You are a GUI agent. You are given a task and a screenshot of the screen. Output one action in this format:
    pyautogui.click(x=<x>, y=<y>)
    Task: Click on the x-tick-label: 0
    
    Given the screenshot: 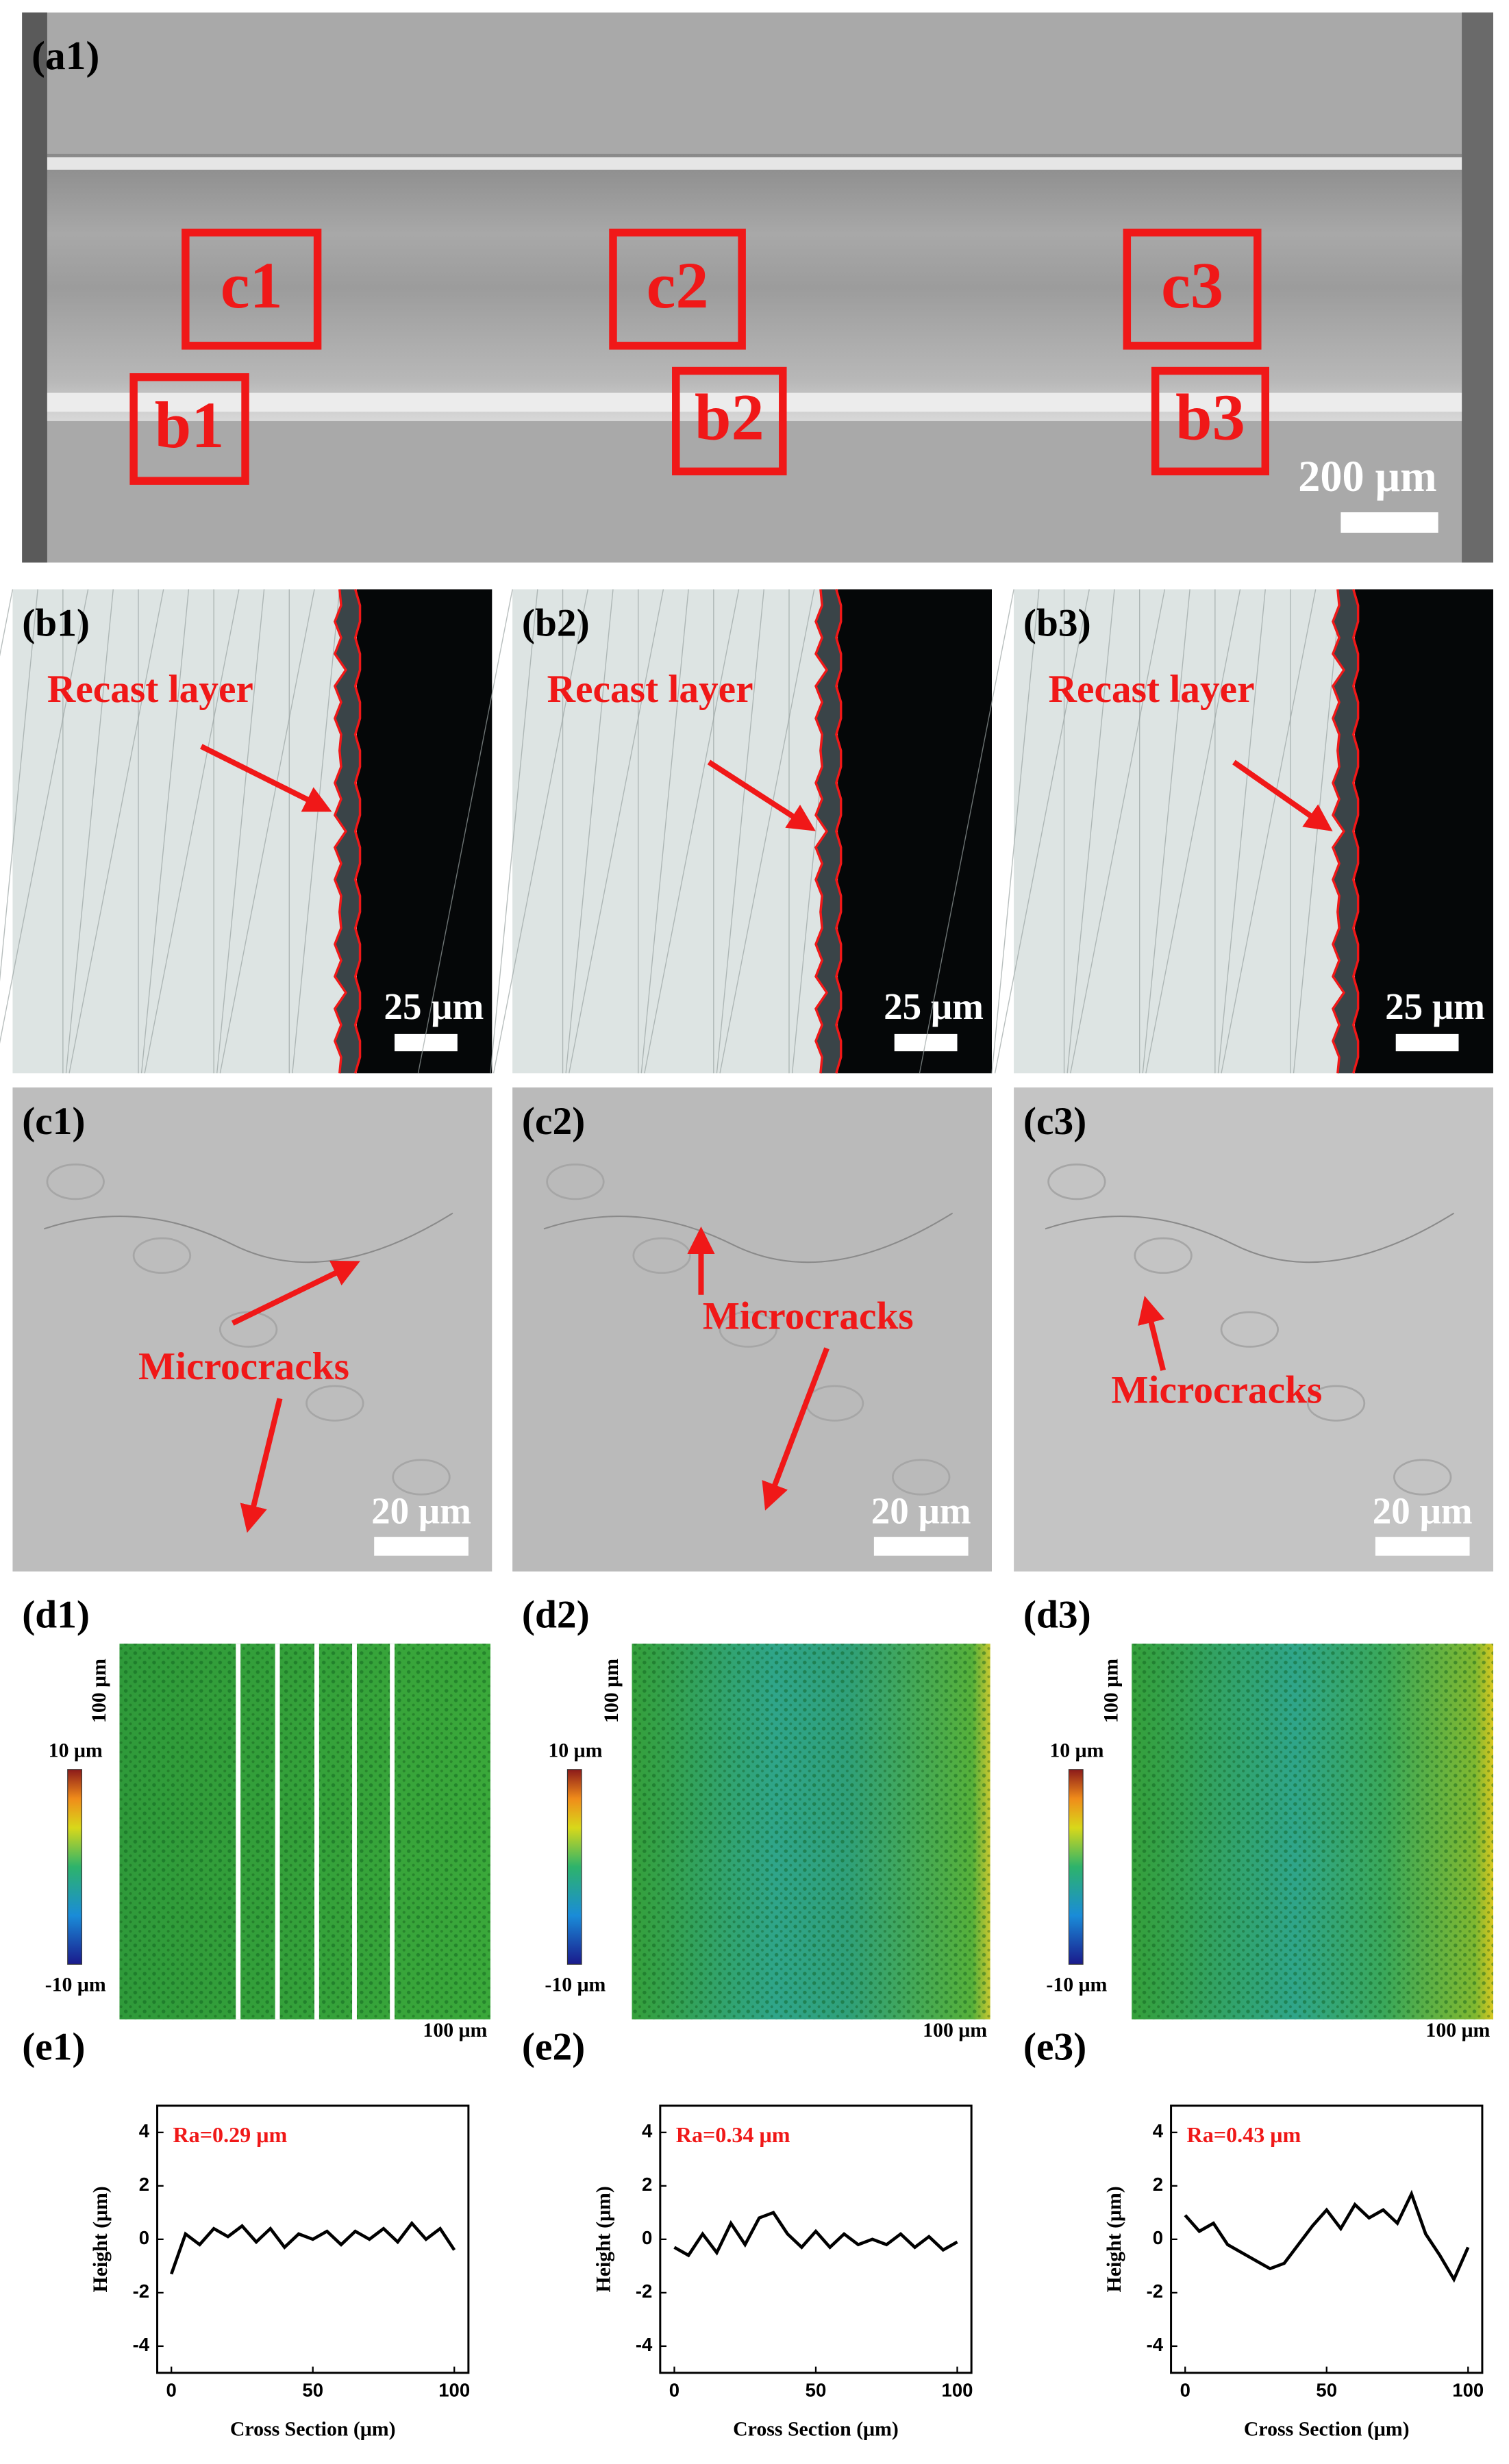 What is the action you would take?
    pyautogui.click(x=1185, y=2390)
    